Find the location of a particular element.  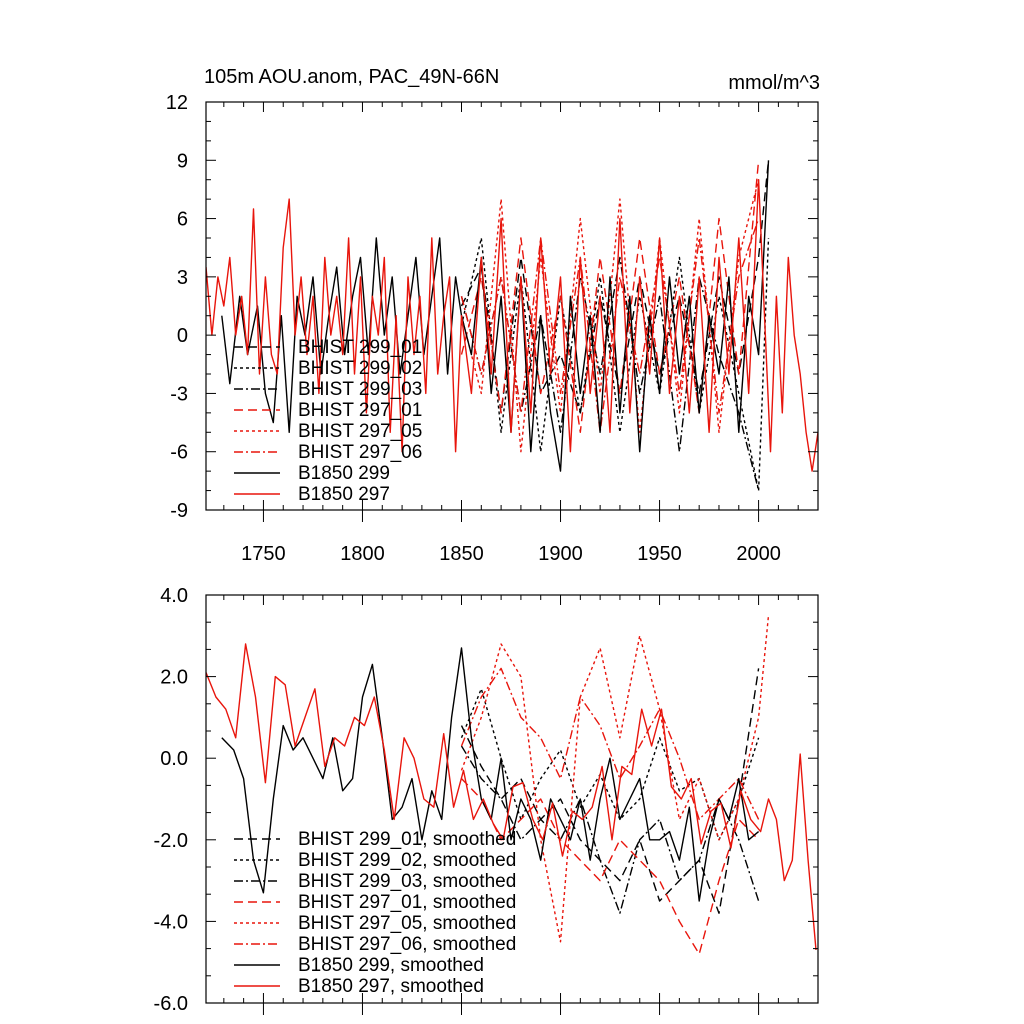

x-tick-label: 1800 is located at coordinates (362, 554).